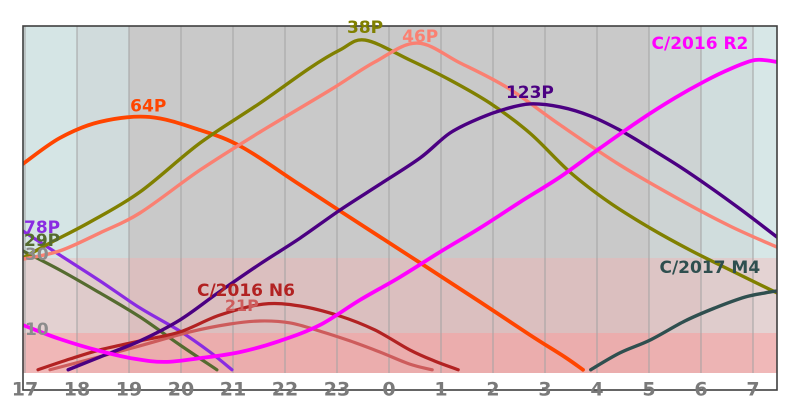 Image resolution: width=800 pixels, height=406 pixels. I want to click on hour-tick-label: 23, so click(337, 390).